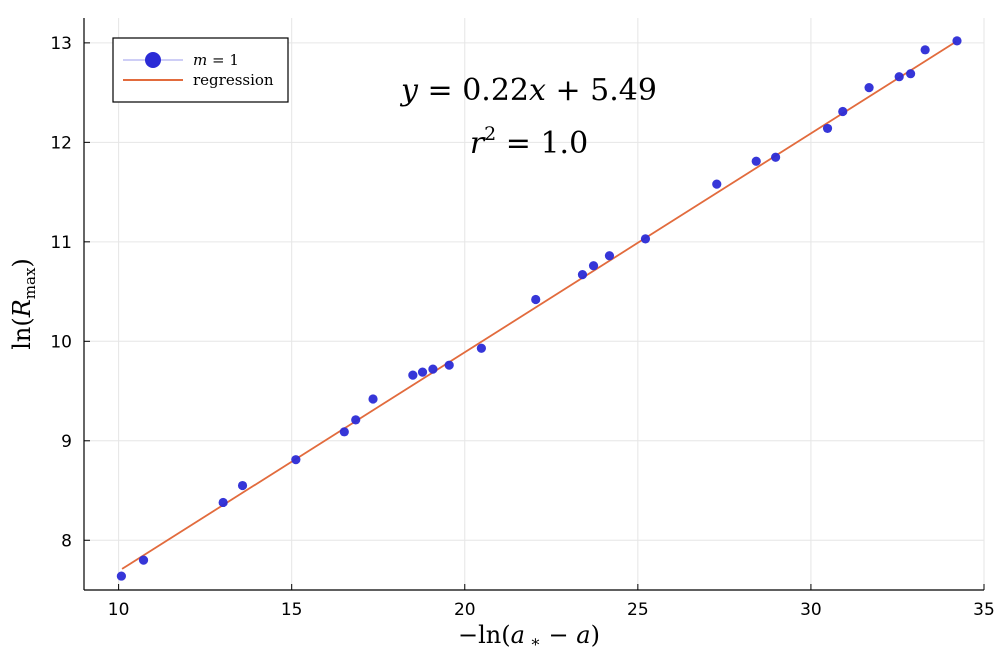  What do you see at coordinates (23, 304) in the screenshot?
I see `y-axis-label: ln(Rmax)` at bounding box center [23, 304].